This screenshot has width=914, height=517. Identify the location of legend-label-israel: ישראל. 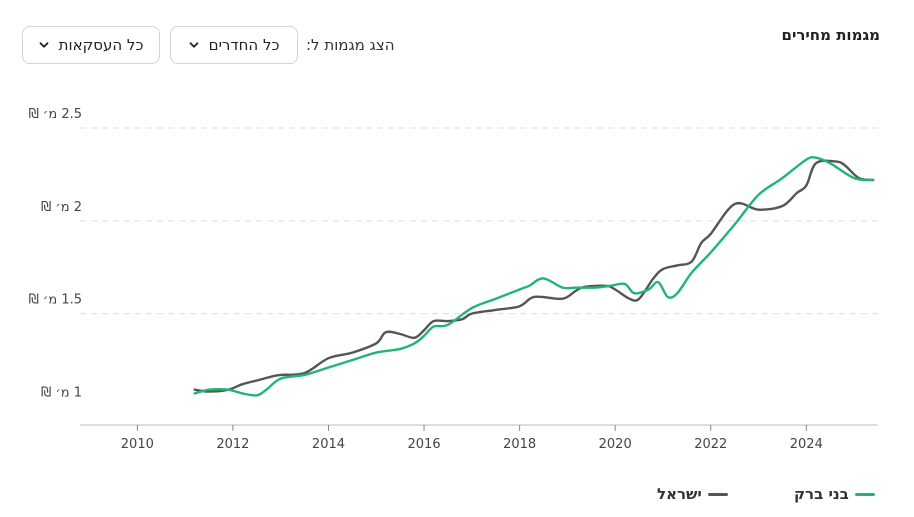
(679, 494).